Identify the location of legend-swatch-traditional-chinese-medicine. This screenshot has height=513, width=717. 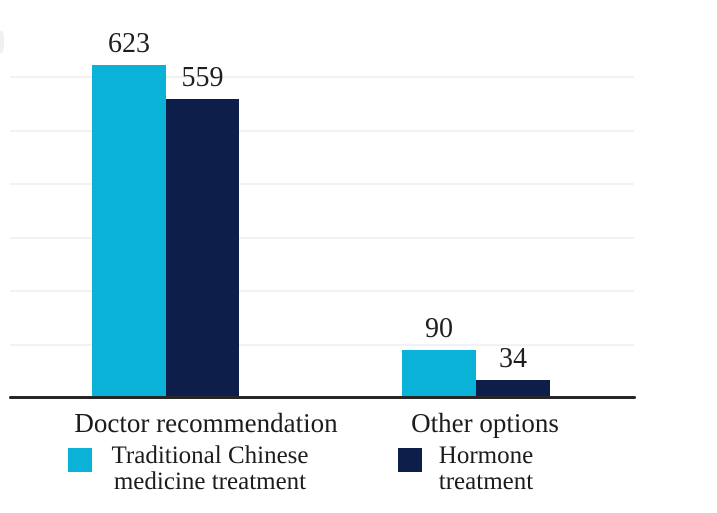
(80, 460).